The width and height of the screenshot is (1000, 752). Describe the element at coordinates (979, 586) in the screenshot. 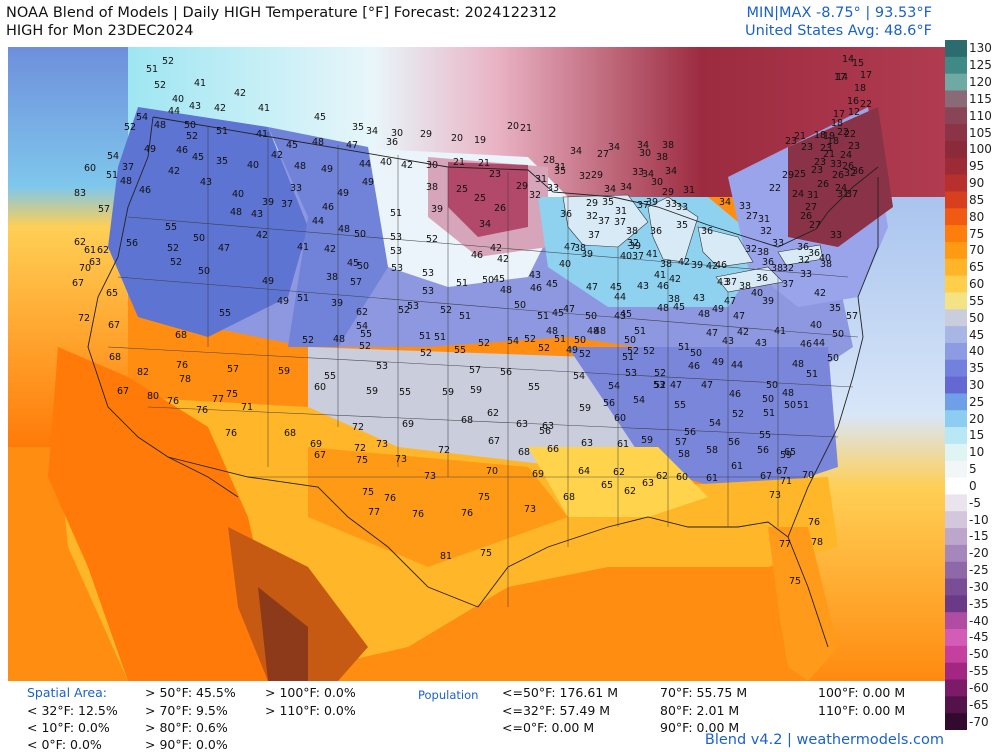

I see `colorbar-tick-label: -30` at that location.